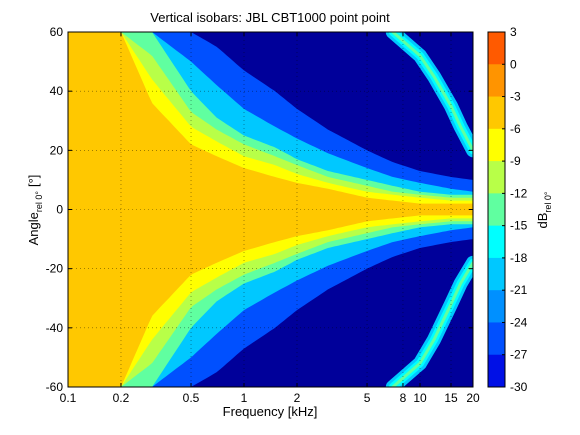 The height and width of the screenshot is (435, 580). Describe the element at coordinates (548, 202) in the screenshot. I see `colorbar-label-sub: rel 0°` at that location.